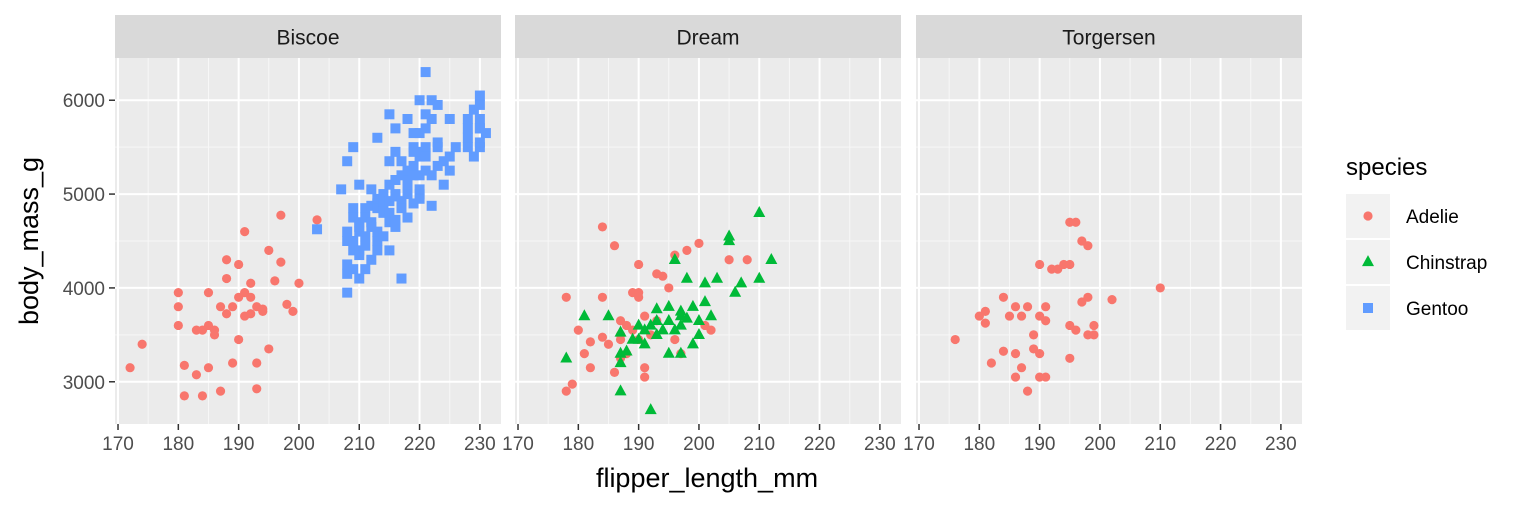  I want to click on legend-label: Gentoo, so click(1437, 309).